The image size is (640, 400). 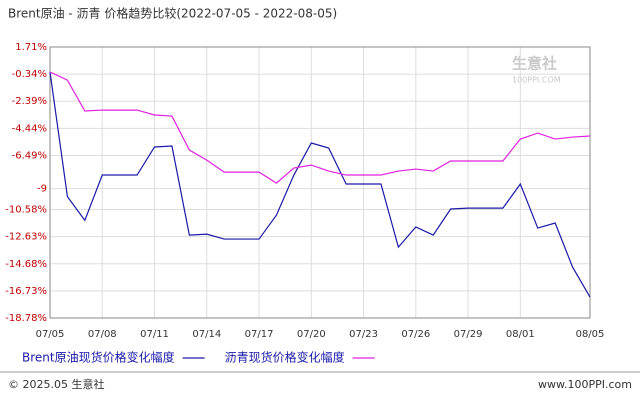 I want to click on x-tick-label: 07/14, so click(x=206, y=334).